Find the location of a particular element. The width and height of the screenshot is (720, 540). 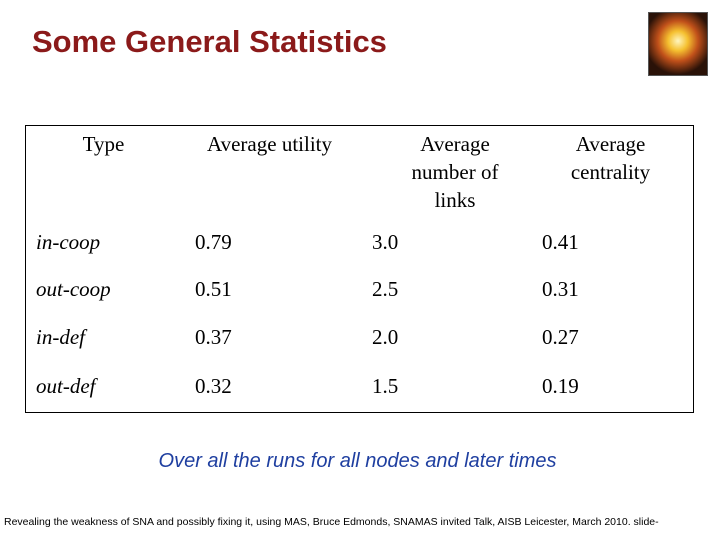

header-cell: Average utility is located at coordinates (269, 144).